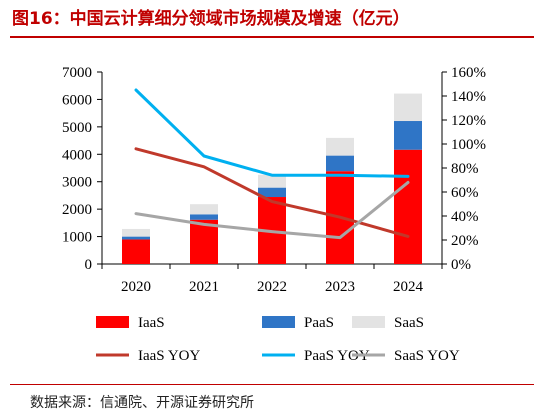  I want to click on right-tick-label: 0%, so click(461, 265).